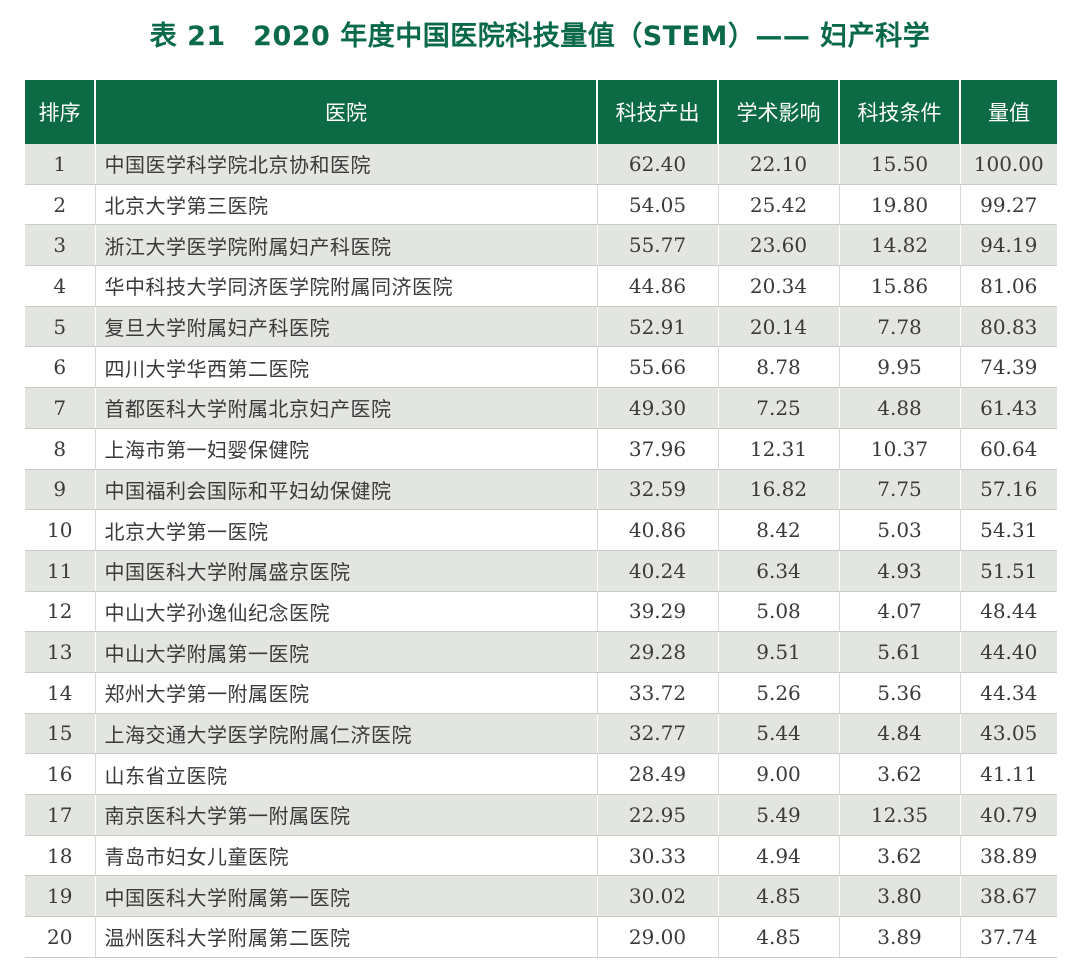  Describe the element at coordinates (1008, 571) in the screenshot. I see `cell-score: 51.51` at that location.